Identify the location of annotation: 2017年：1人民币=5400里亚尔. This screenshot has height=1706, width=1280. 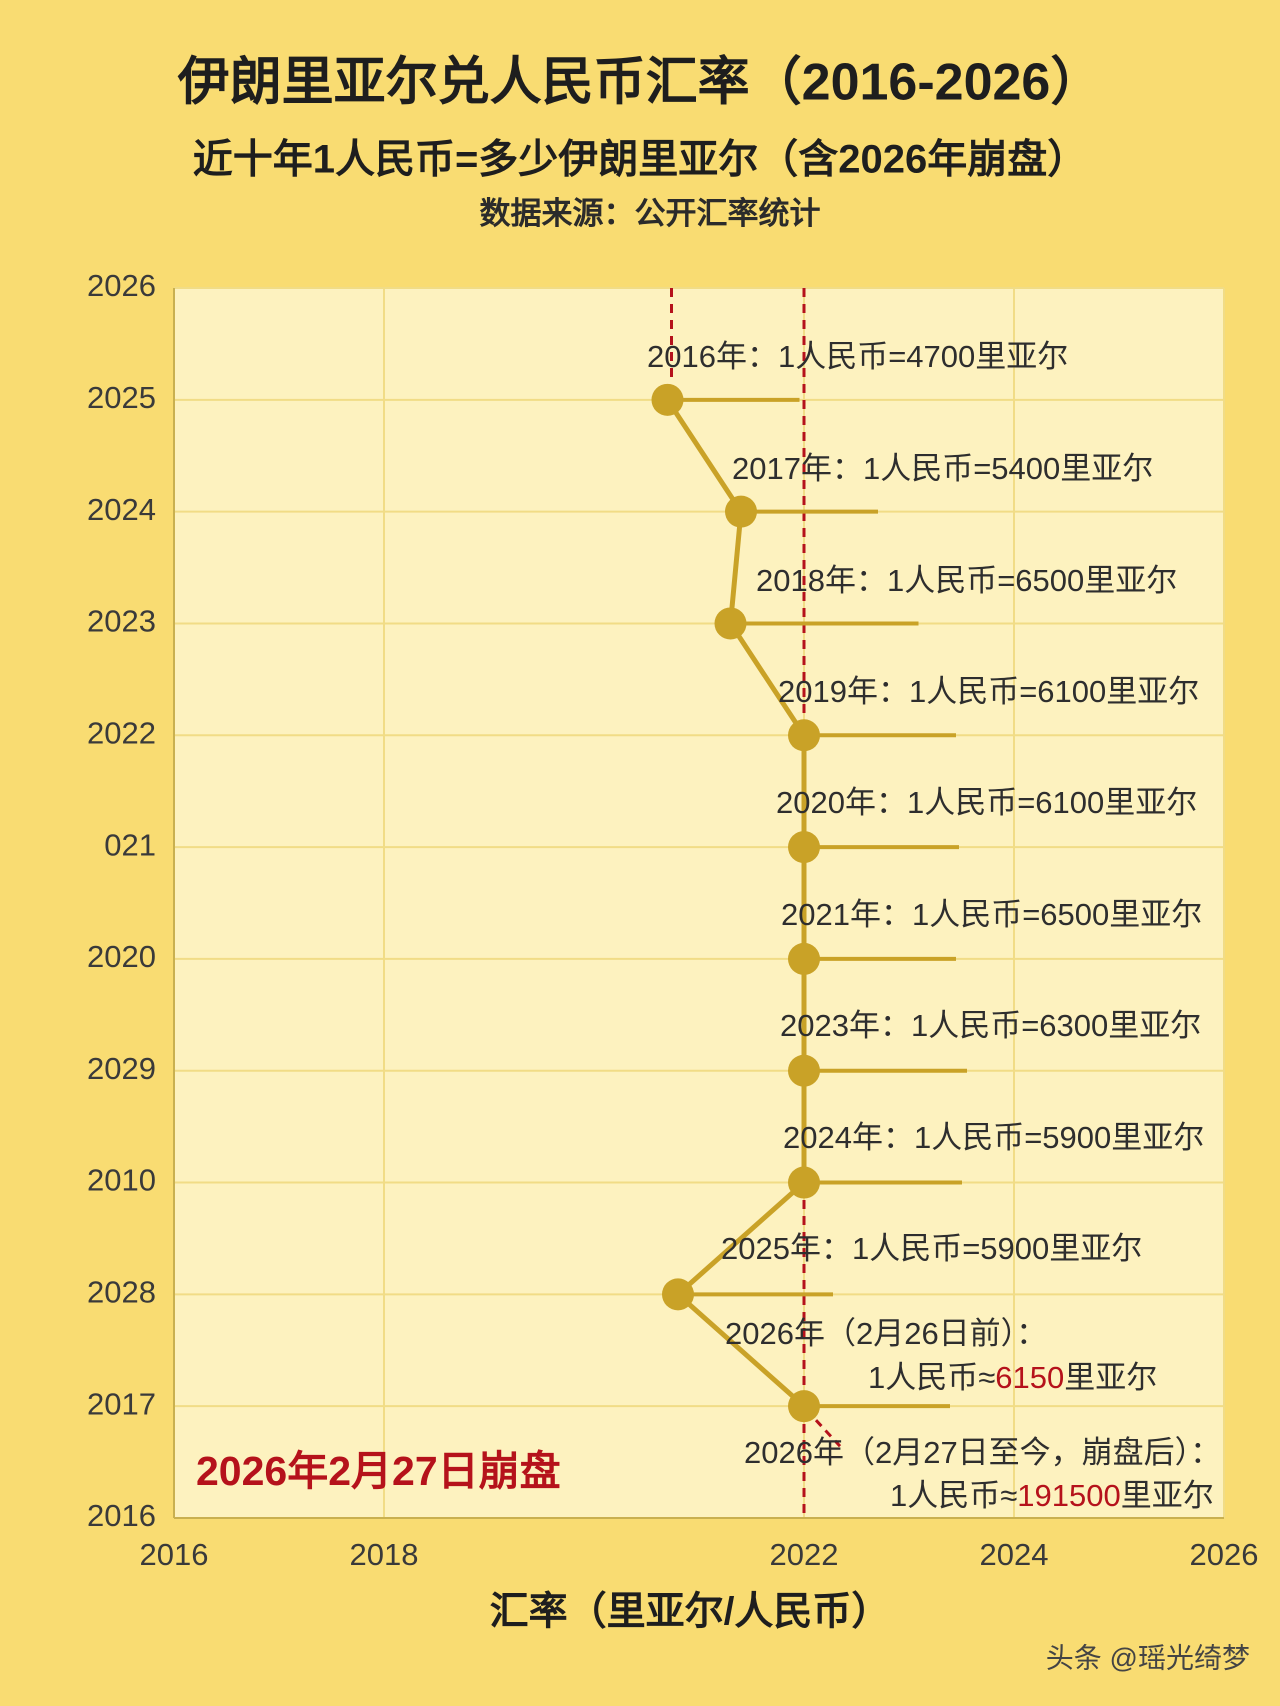
(942, 468).